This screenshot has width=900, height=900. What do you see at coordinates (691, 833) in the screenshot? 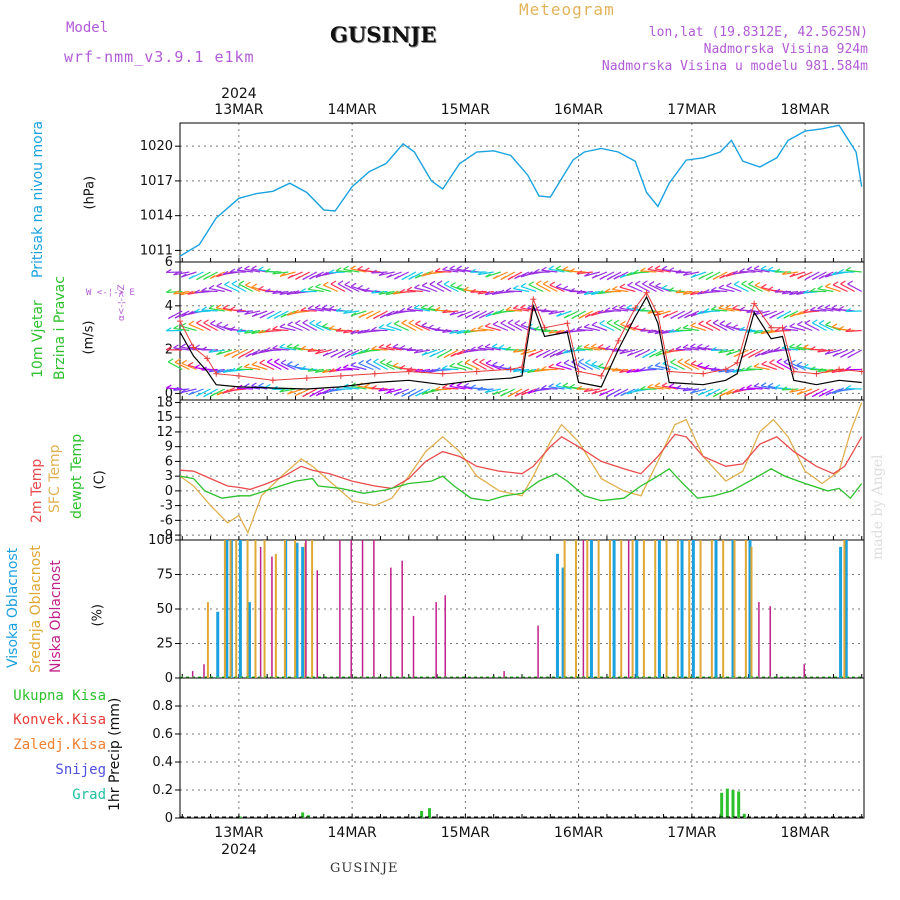
I see `bottom-day-label: 17MAR` at bounding box center [691, 833].